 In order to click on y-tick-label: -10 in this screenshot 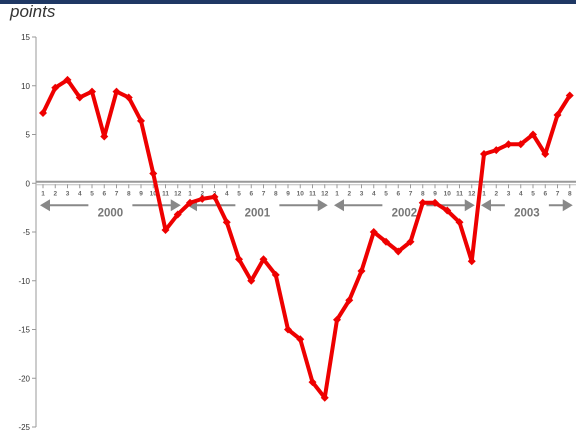, I will do `click(24, 281)`.